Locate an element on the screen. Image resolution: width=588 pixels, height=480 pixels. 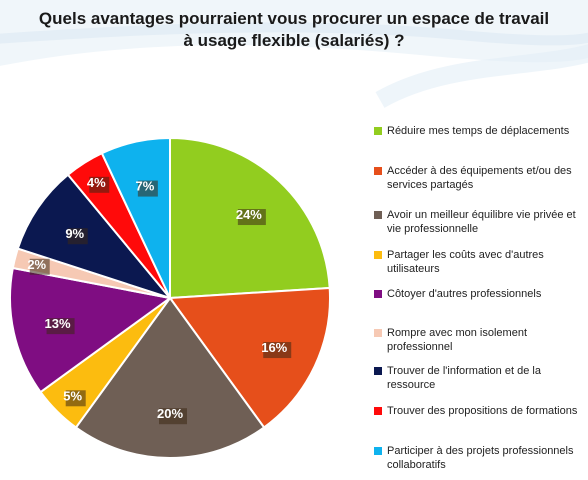
slice-value-label-4: 5% is located at coordinates (74, 397).